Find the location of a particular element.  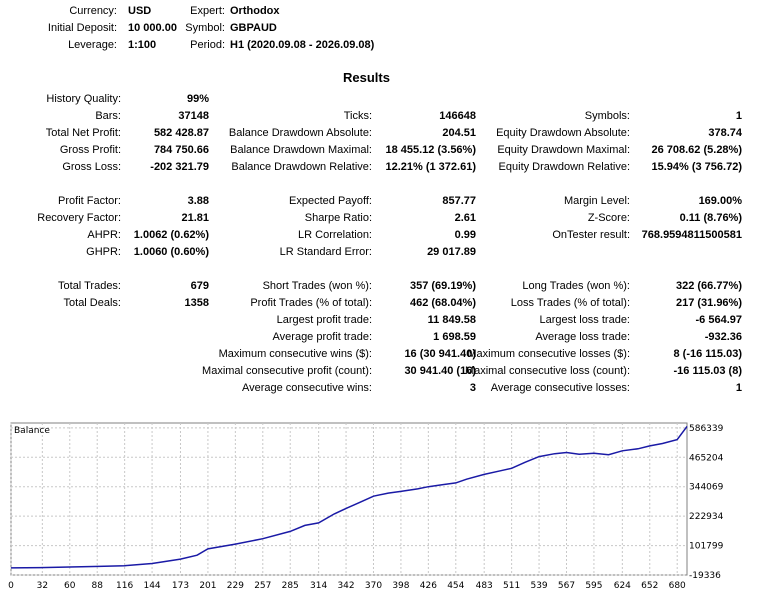

total-trades-value: 679 is located at coordinates (199, 286).